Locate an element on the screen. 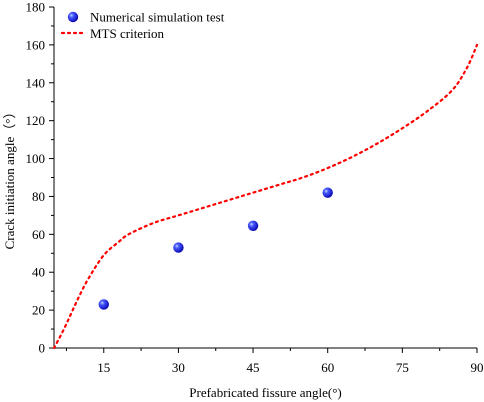 This screenshot has width=484, height=402. y-tick-label: 20 is located at coordinates (38, 310).